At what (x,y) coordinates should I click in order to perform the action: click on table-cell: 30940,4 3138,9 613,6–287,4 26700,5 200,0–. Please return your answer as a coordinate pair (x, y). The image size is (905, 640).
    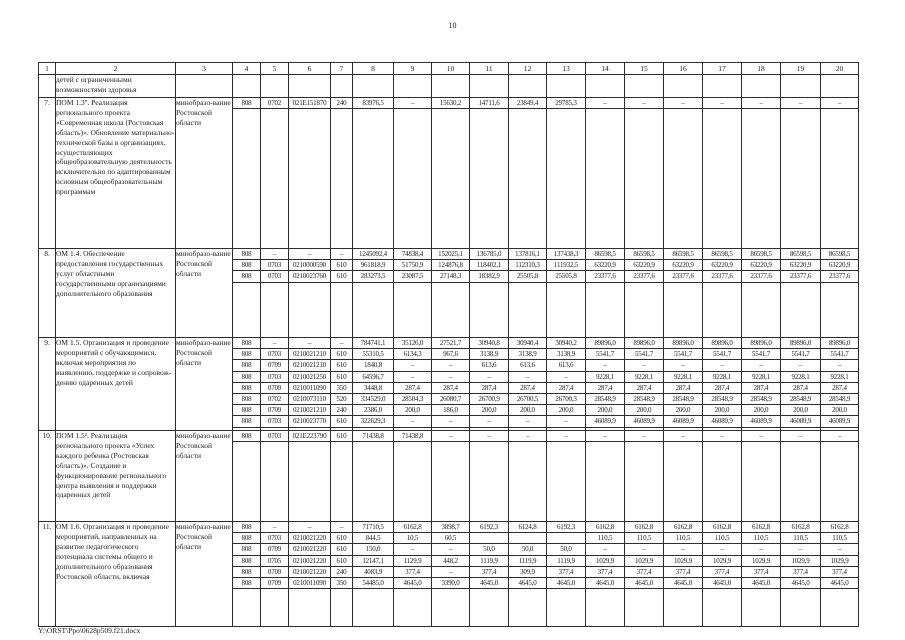
    Looking at the image, I should click on (527, 384).